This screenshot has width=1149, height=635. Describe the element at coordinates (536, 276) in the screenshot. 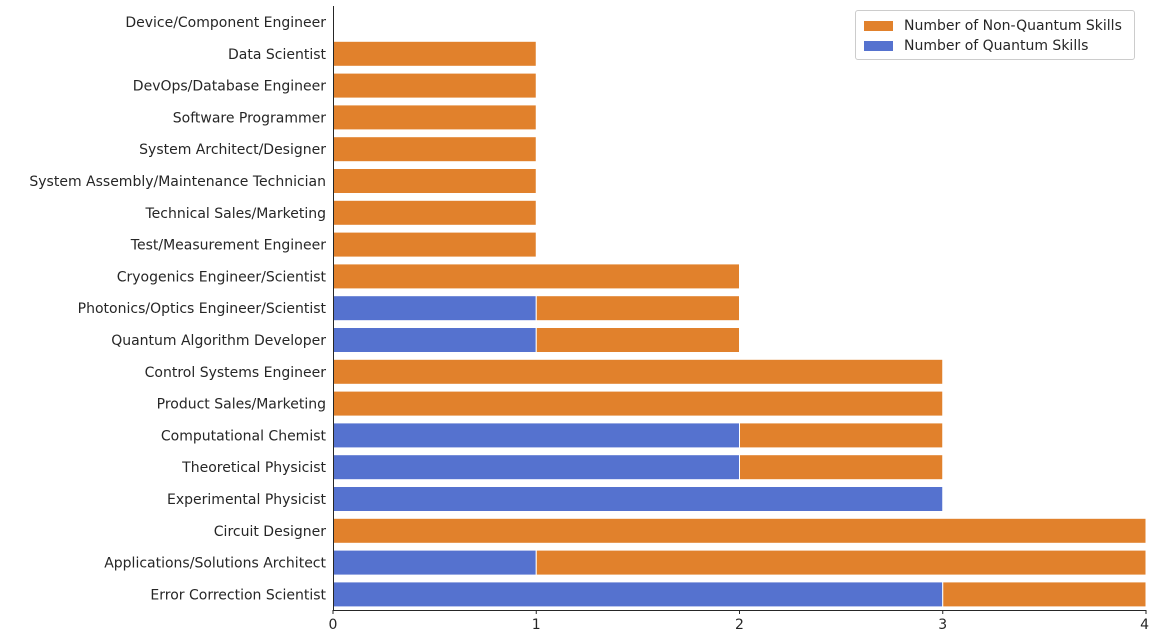

I see `bar-non-quantum-cryogenics-engineer-scientist` at that location.